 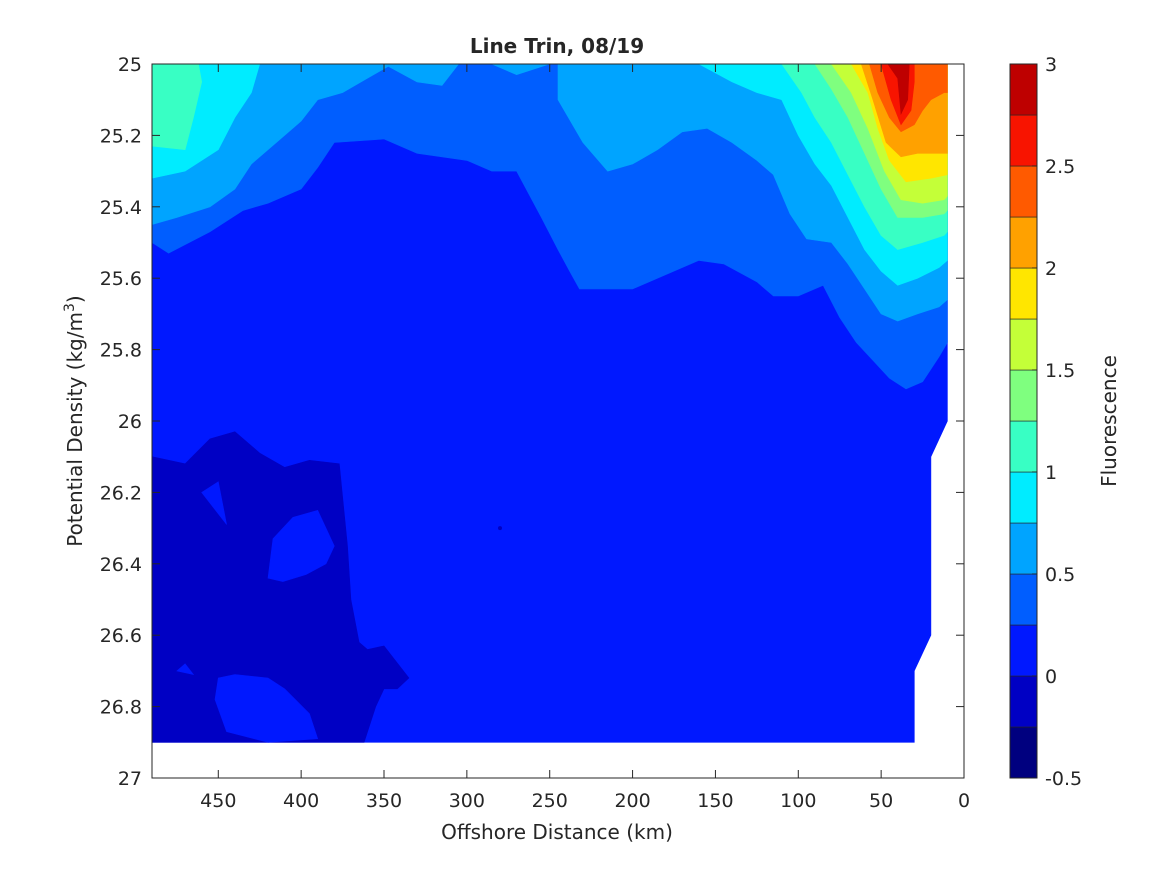 What do you see at coordinates (121, 493) in the screenshot?
I see `y-tick-label: 26.2` at bounding box center [121, 493].